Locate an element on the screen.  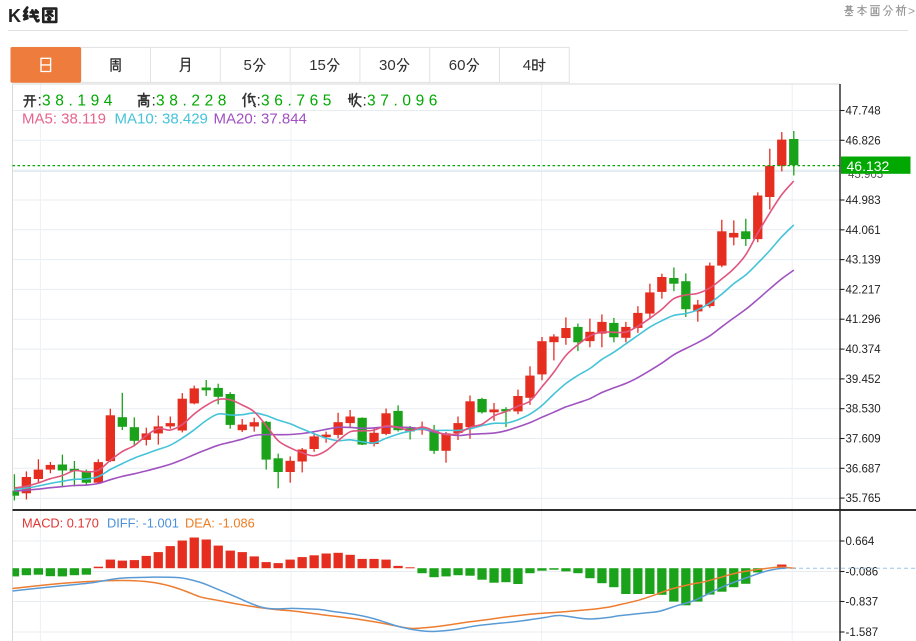
svg-text: 15 is located at coordinates (317, 65).